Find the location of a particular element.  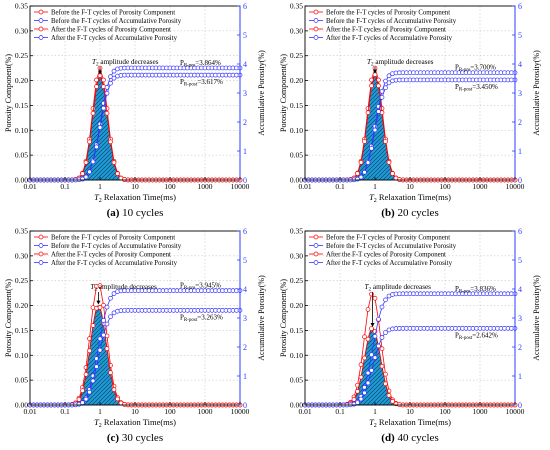

y-left-tick-label: 0.05 is located at coordinates (21, 155).